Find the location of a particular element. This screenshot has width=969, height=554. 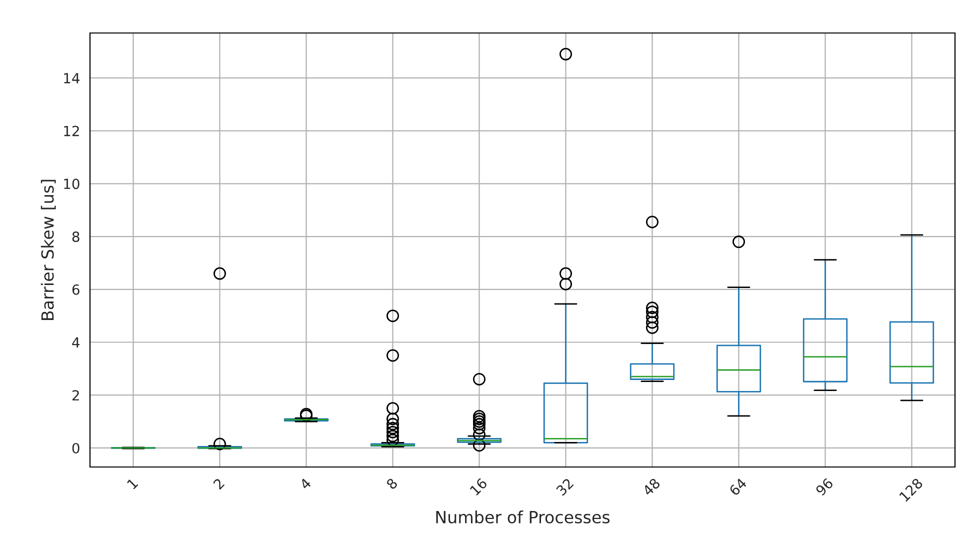

x-axis-title: Number of Processes is located at coordinates (523, 517).